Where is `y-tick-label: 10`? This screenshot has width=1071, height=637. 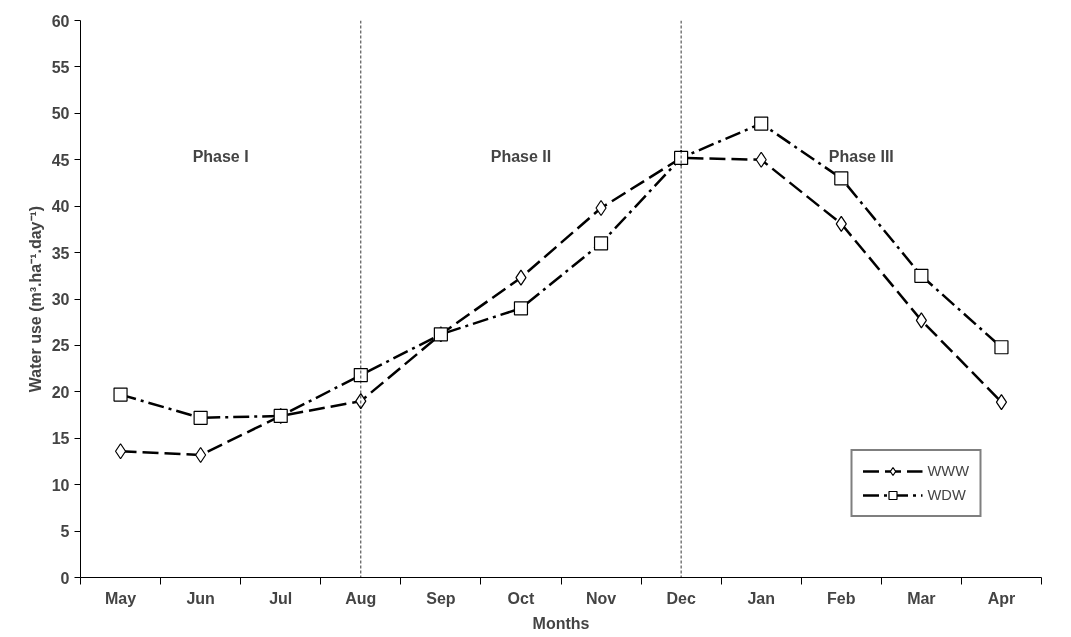 y-tick-label: 10 is located at coordinates (60, 485).